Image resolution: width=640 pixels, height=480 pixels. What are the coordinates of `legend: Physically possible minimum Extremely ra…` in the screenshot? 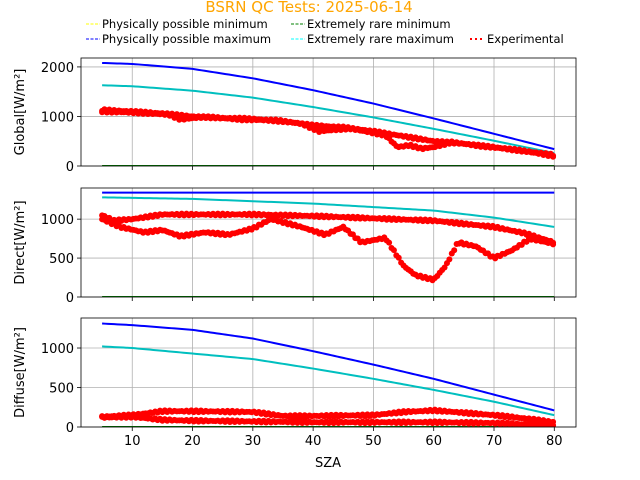 It's located at (325, 31).